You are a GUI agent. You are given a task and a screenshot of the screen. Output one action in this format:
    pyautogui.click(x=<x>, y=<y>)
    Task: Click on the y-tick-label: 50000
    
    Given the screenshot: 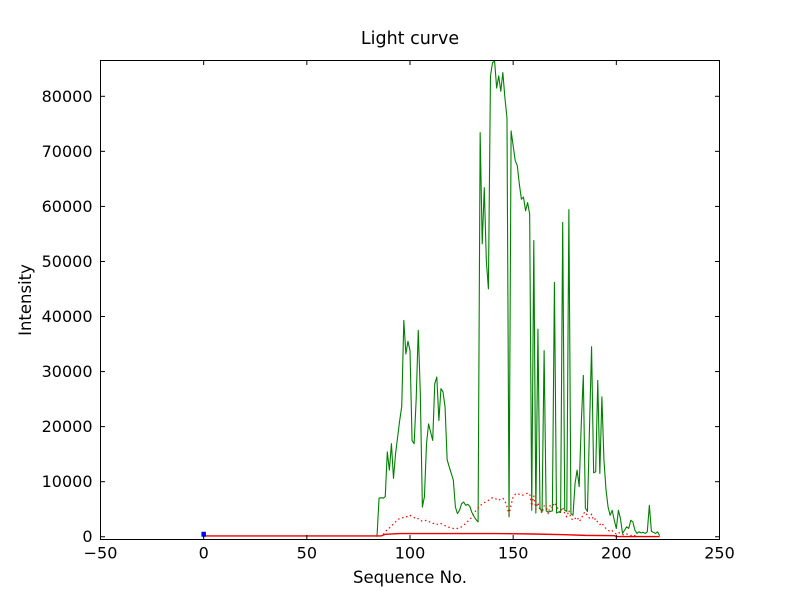 What is the action you would take?
    pyautogui.click(x=67, y=261)
    